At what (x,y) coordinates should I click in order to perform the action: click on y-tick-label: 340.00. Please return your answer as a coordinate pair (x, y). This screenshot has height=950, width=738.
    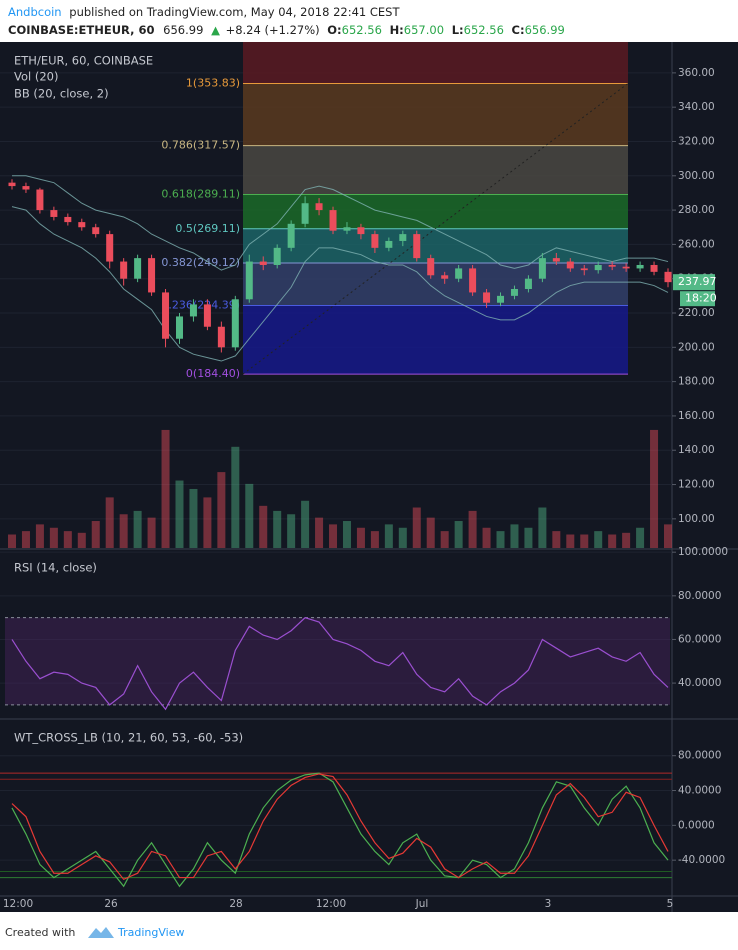
    Looking at the image, I should click on (696, 107).